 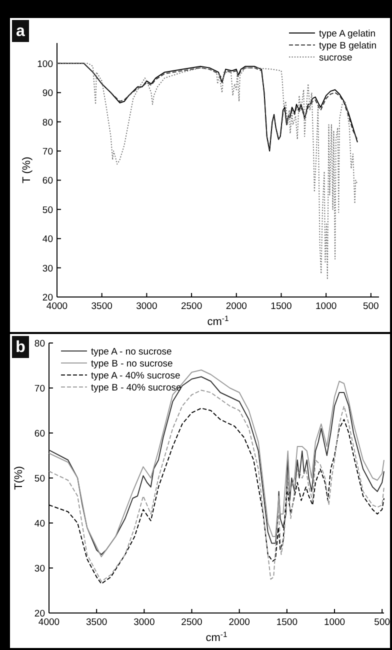 I want to click on legend-label: type B - no sucrose, so click(x=132, y=364).